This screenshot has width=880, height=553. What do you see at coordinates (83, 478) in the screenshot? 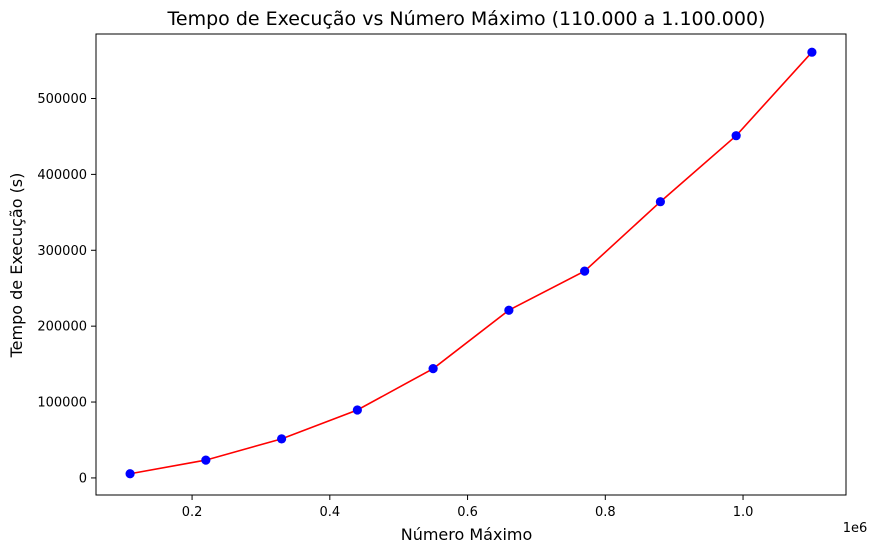
I see `y-tick-label: 0` at bounding box center [83, 478].